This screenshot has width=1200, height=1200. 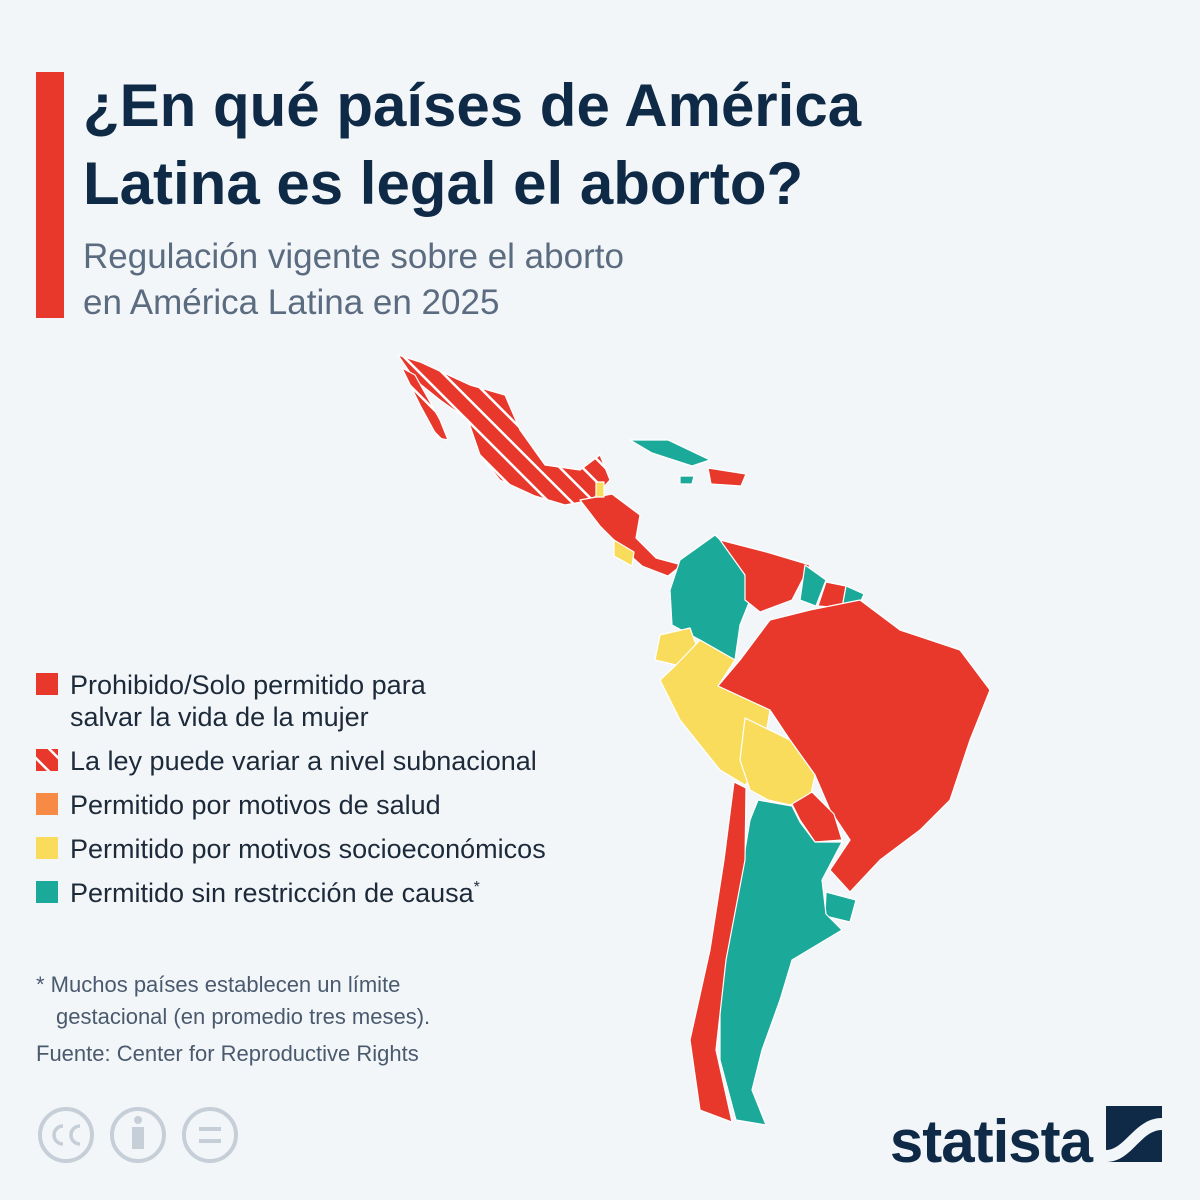 I want to click on note-mark: *, so click(x=477, y=887).